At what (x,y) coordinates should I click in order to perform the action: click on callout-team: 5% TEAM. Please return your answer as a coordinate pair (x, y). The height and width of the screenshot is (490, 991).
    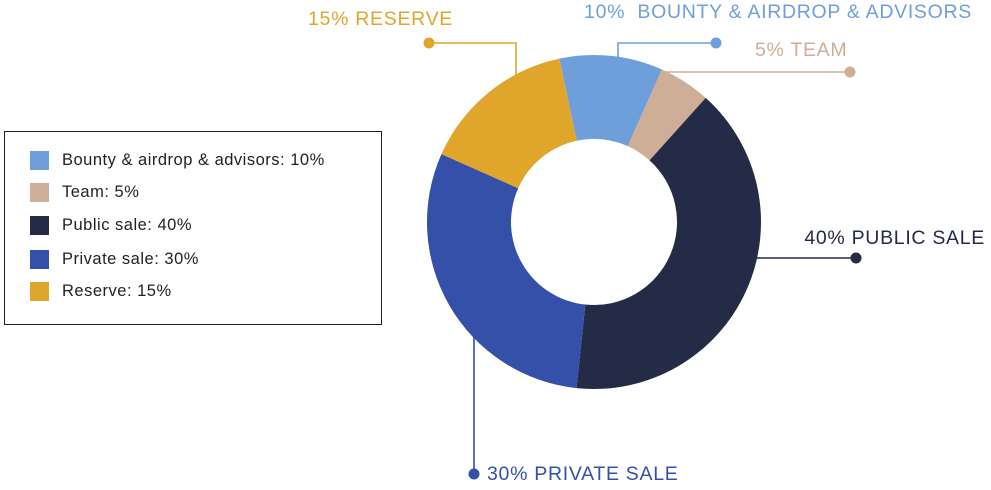
    Looking at the image, I should click on (801, 50).